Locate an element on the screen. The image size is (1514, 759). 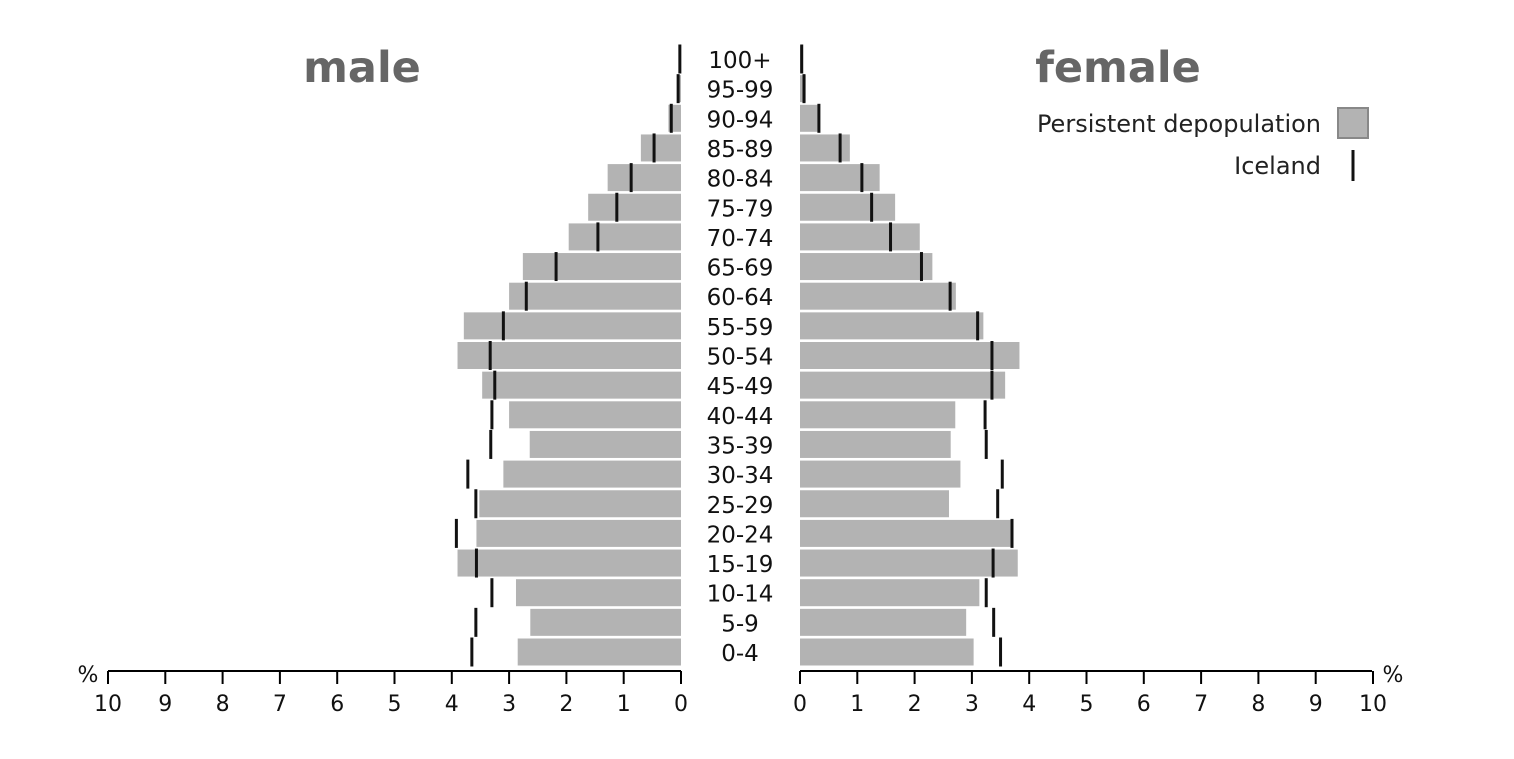
female-tick-label-5: 5 is located at coordinates (1087, 704).